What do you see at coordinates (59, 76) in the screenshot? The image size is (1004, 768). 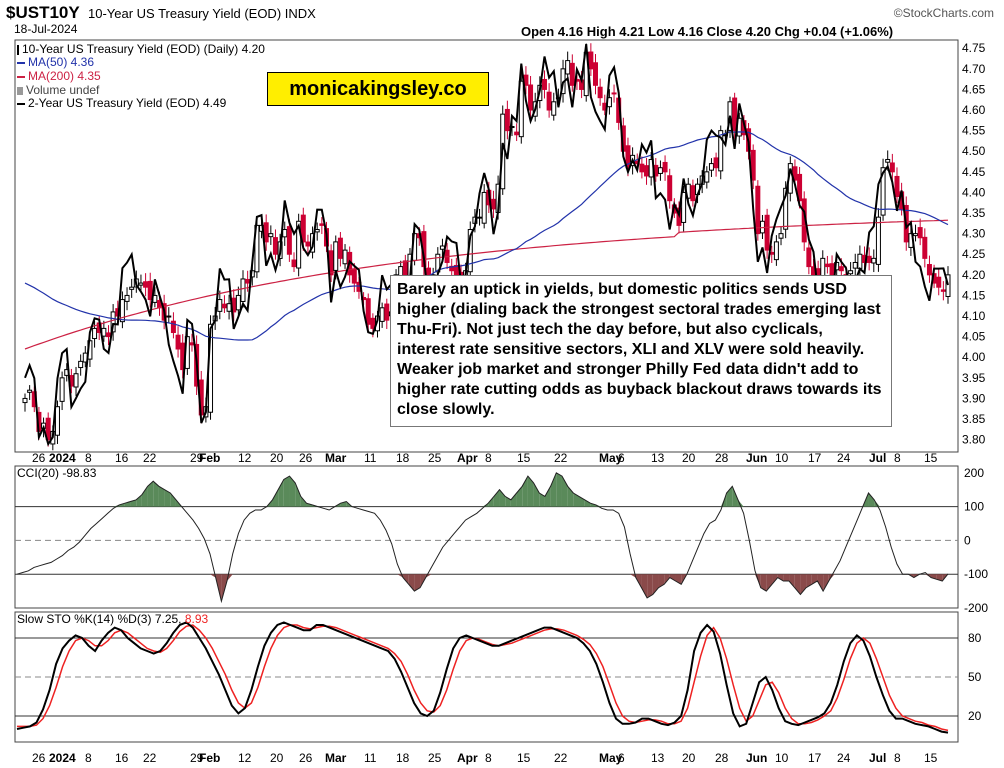 I see `legend-ma200: MA(200) 4.35` at bounding box center [59, 76].